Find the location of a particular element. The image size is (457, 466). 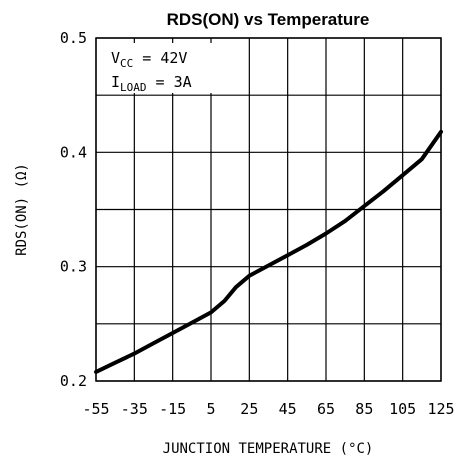

annotation-background is located at coordinates (160, 68).